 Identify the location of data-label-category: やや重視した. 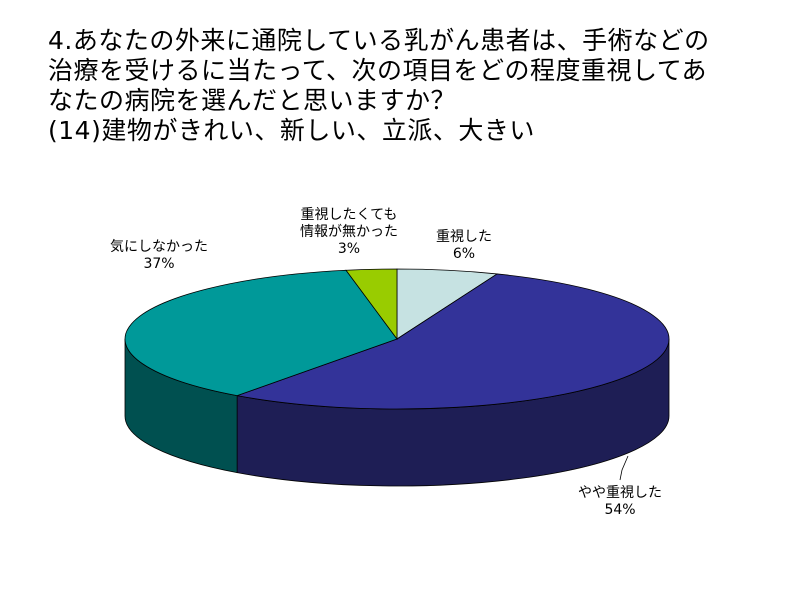
(620, 493).